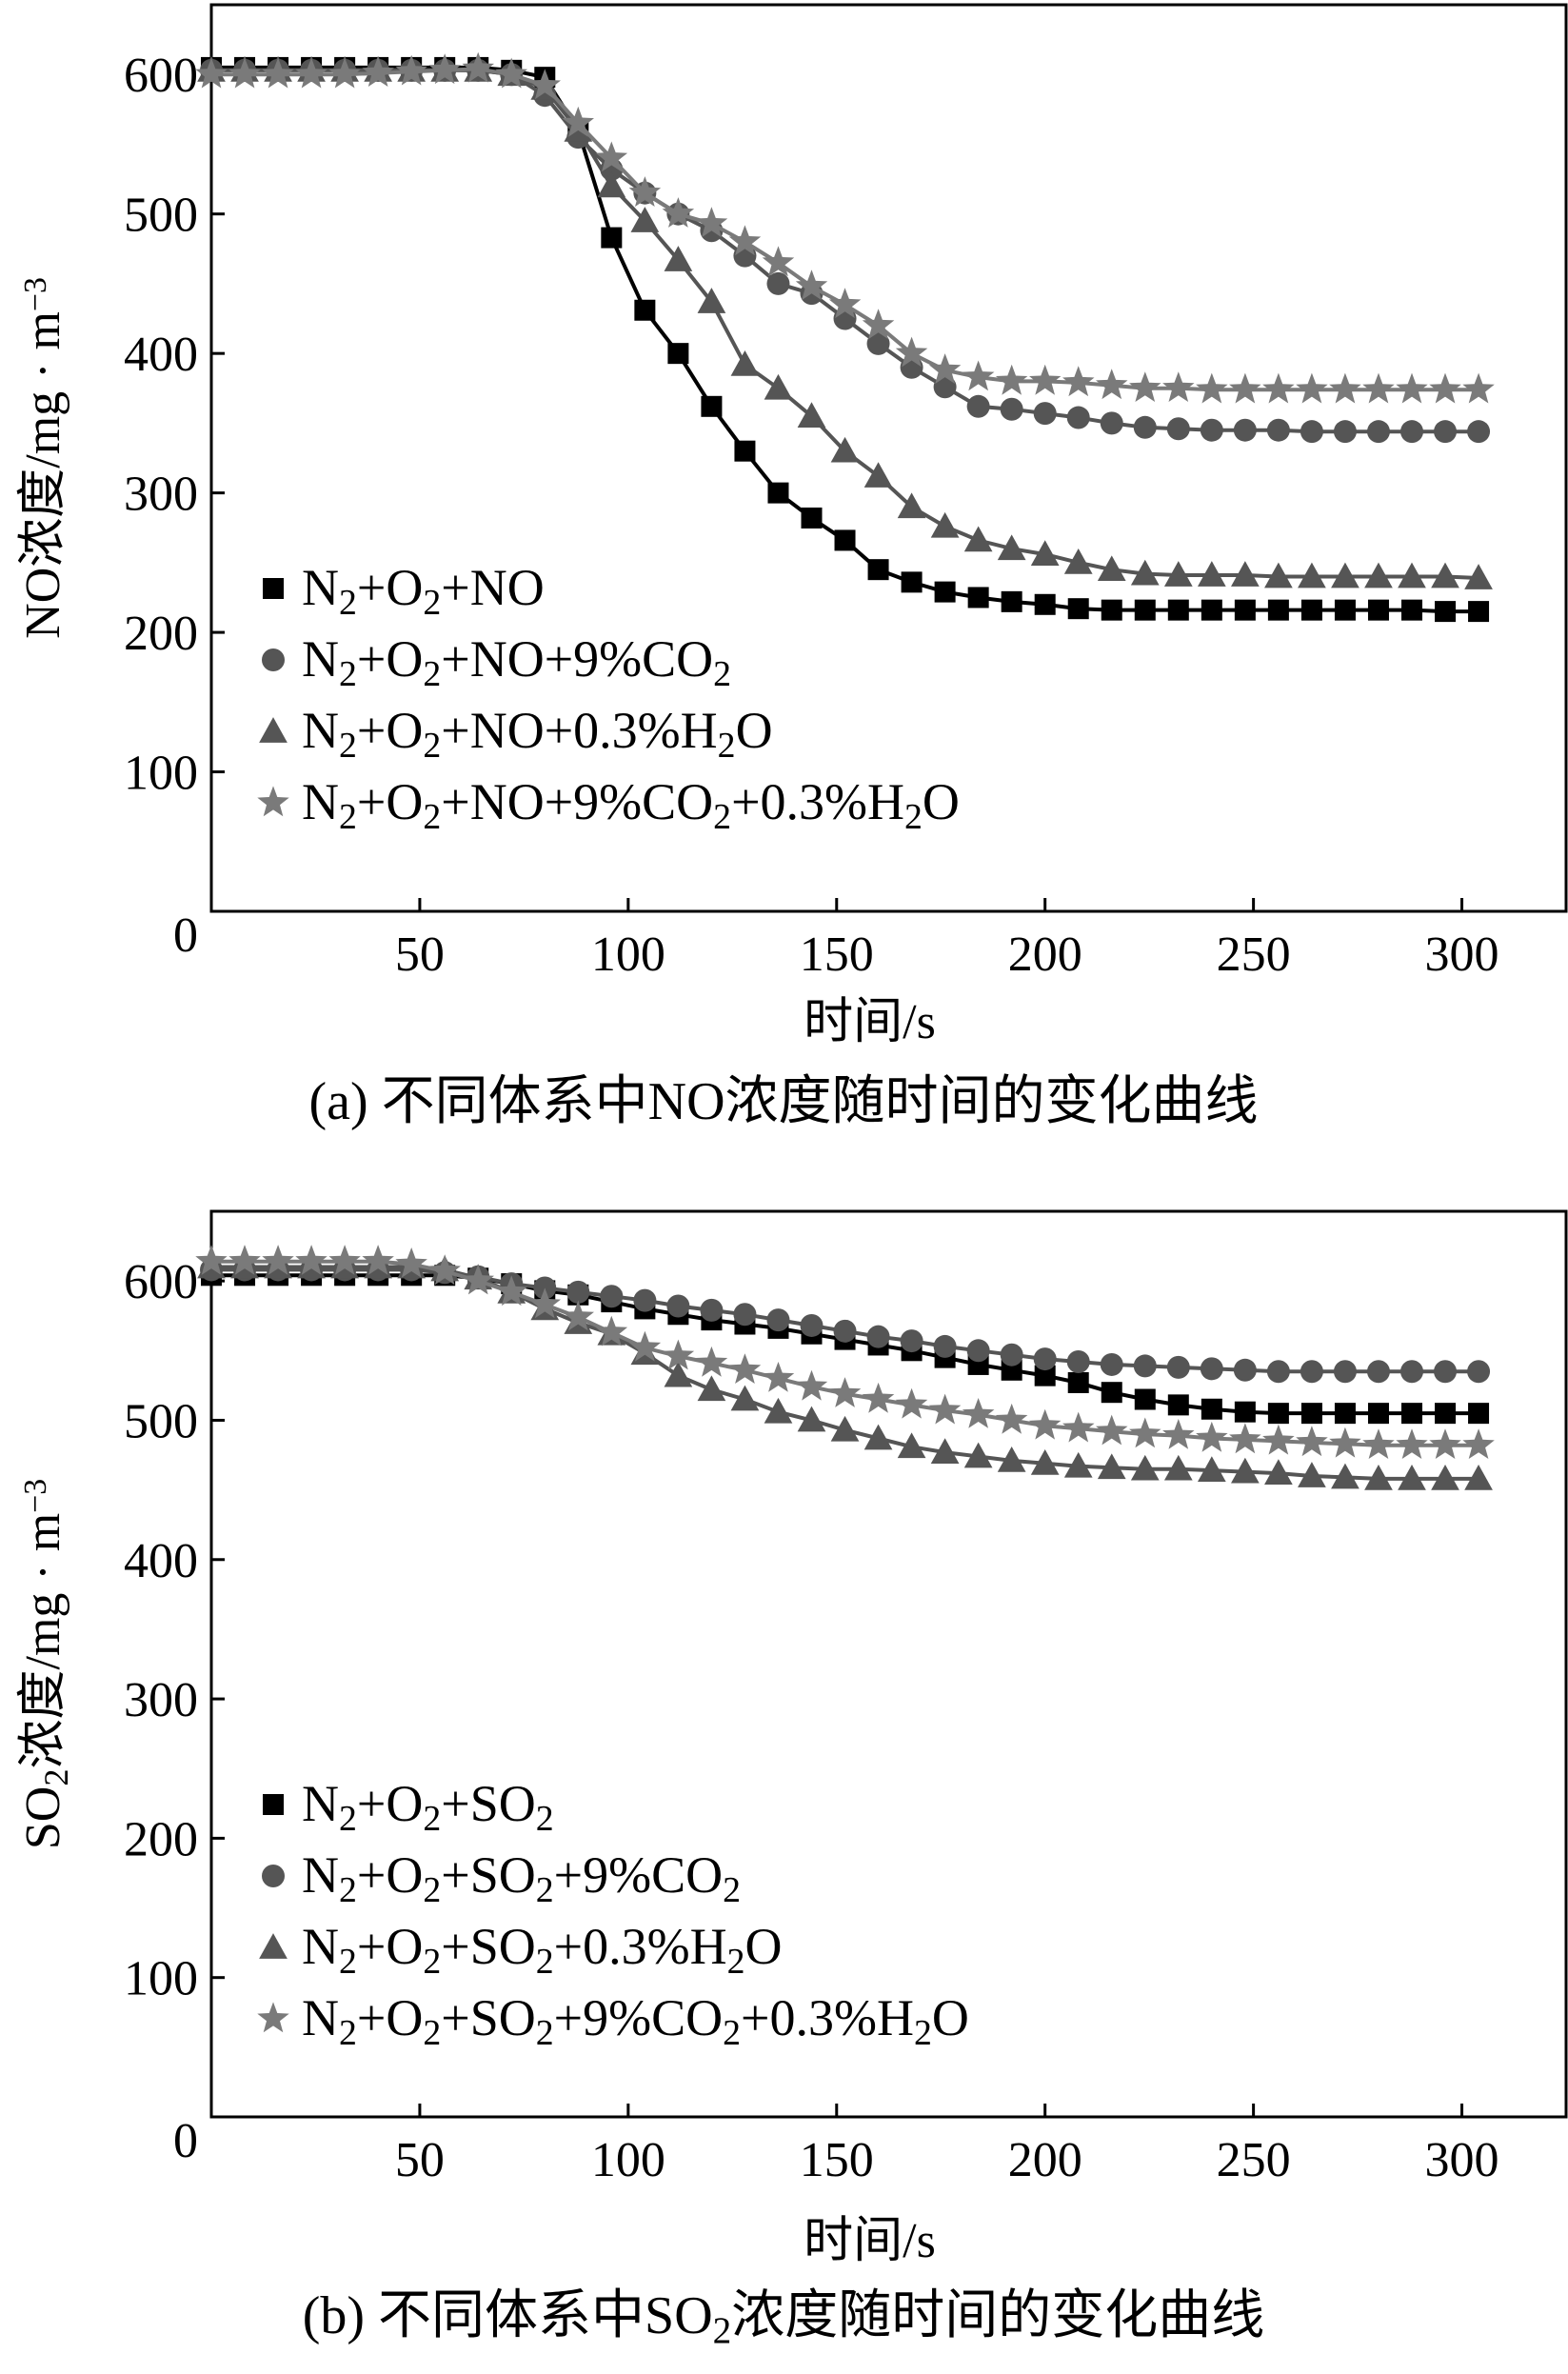 This screenshot has width=1568, height=2374. What do you see at coordinates (870, 2241) in the screenshot?
I see `x-axis-label: 时间/s` at bounding box center [870, 2241].